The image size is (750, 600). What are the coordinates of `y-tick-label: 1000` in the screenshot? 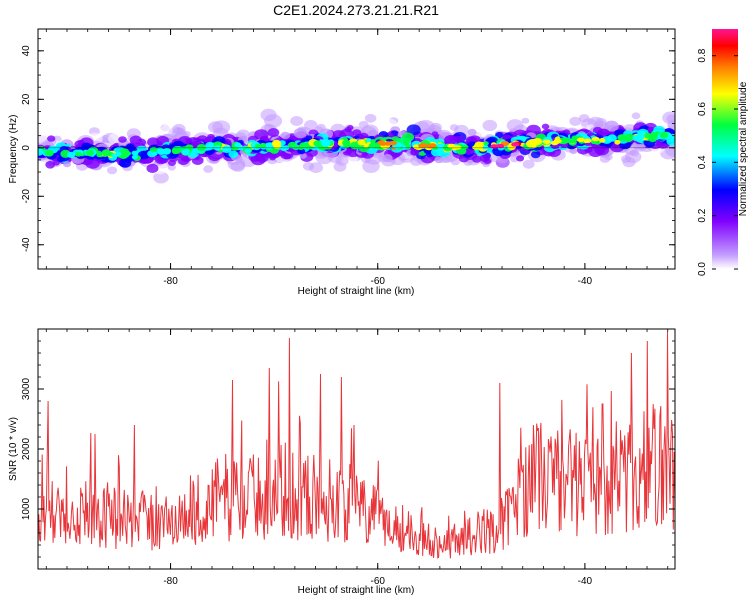 It's located at (26, 508).